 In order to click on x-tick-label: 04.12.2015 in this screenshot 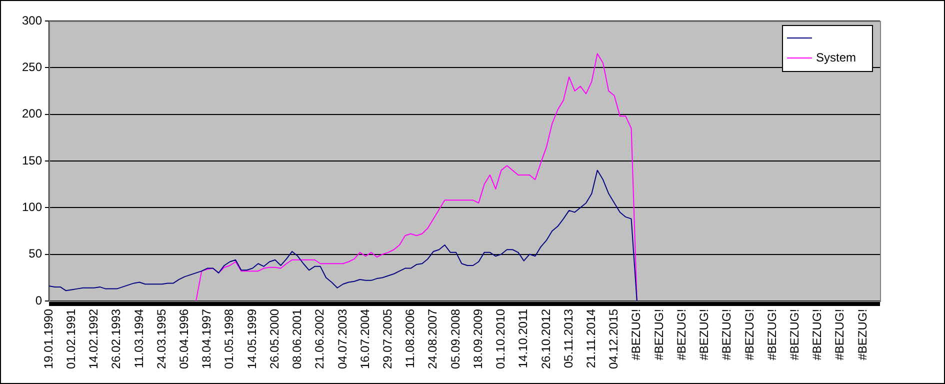, I will do `click(613, 339)`.